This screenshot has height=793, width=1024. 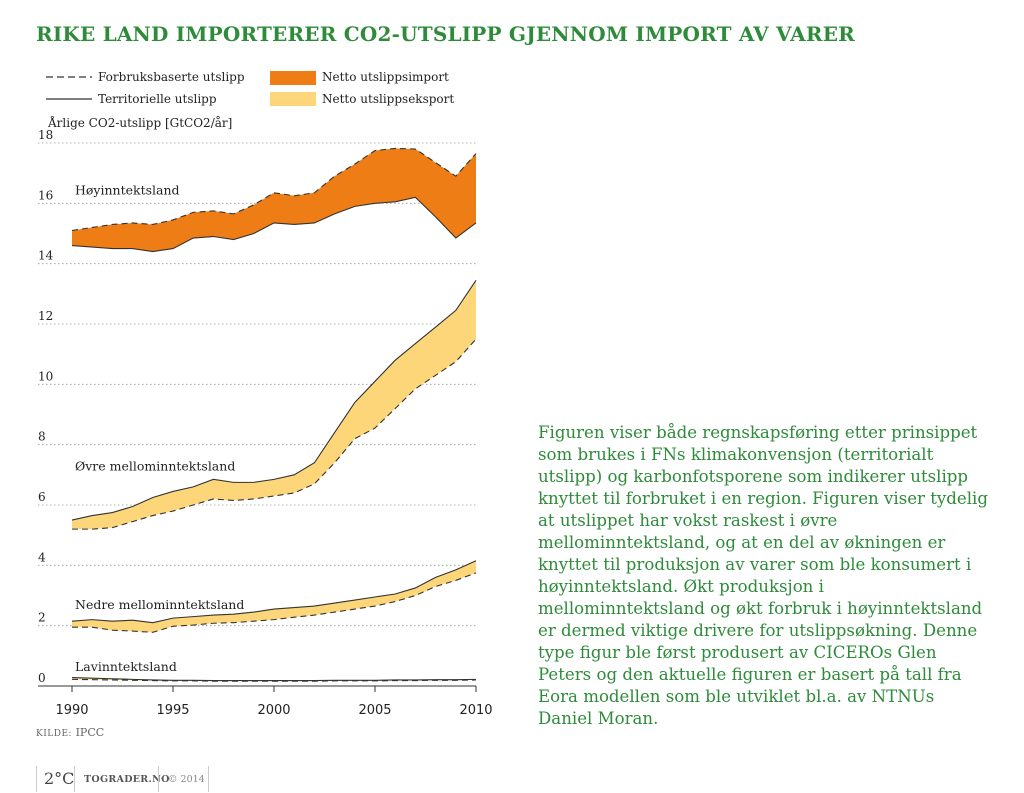 What do you see at coordinates (59, 778) in the screenshot?
I see `tograder-logo-icon: 2°C` at bounding box center [59, 778].